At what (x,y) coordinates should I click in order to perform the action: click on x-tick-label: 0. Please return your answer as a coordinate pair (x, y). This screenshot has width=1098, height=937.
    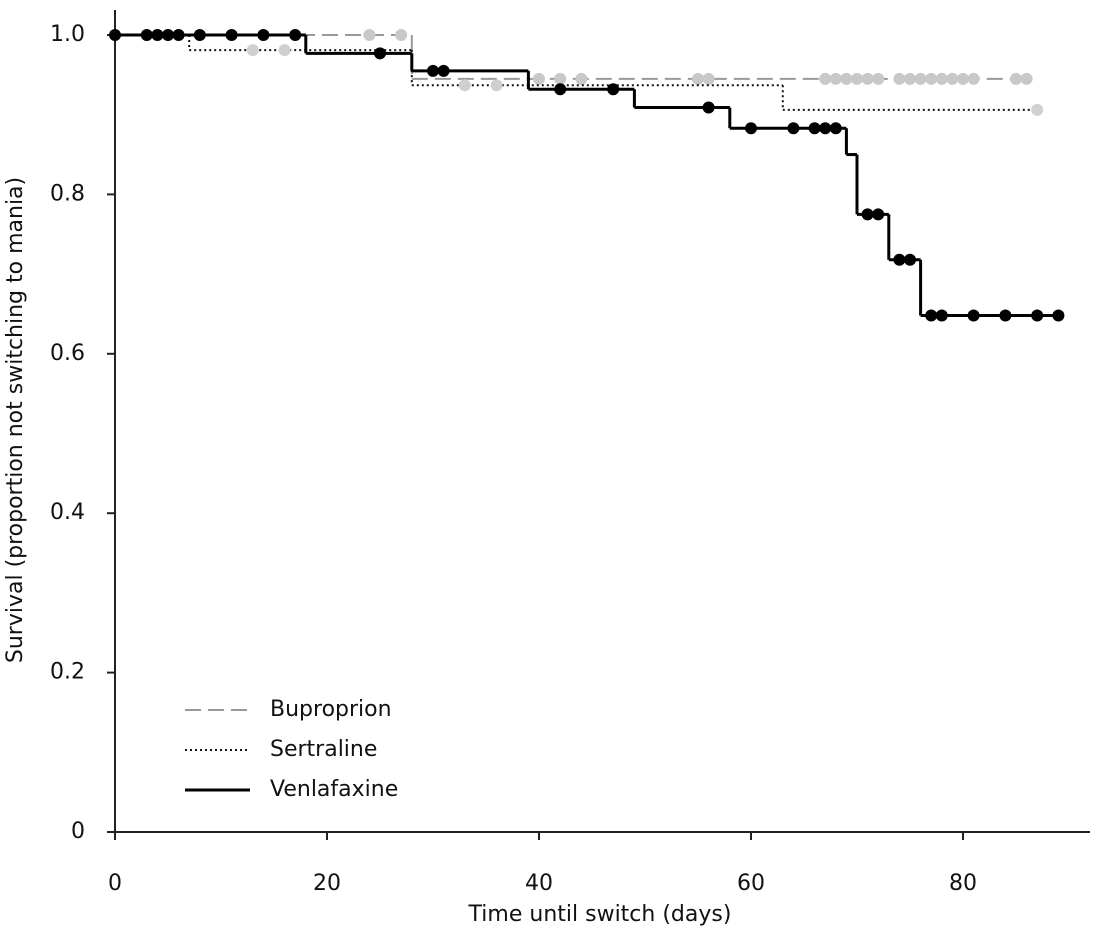
    Looking at the image, I should click on (115, 883).